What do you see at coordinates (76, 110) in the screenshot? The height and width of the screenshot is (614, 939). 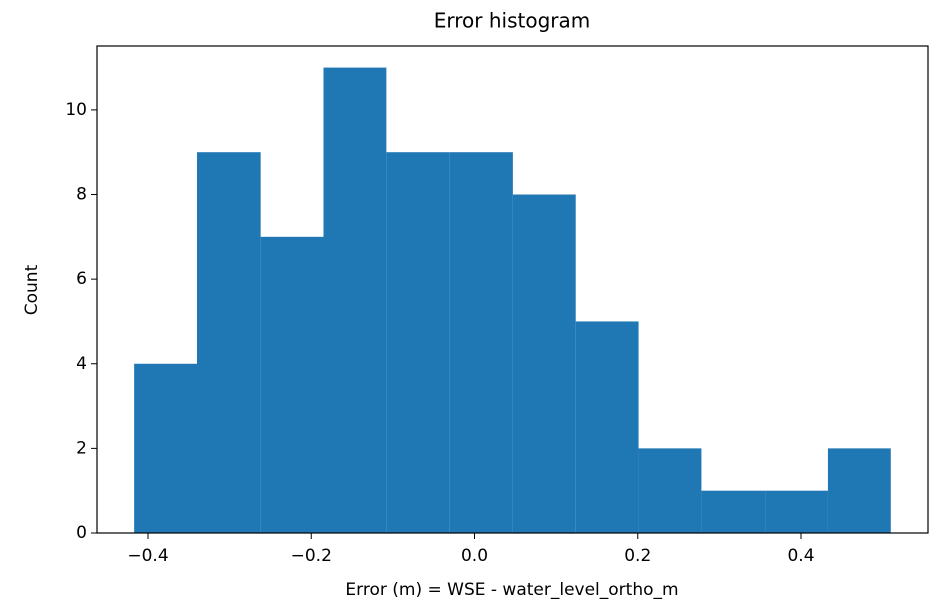 I see `y-tick-label: 10` at bounding box center [76, 110].